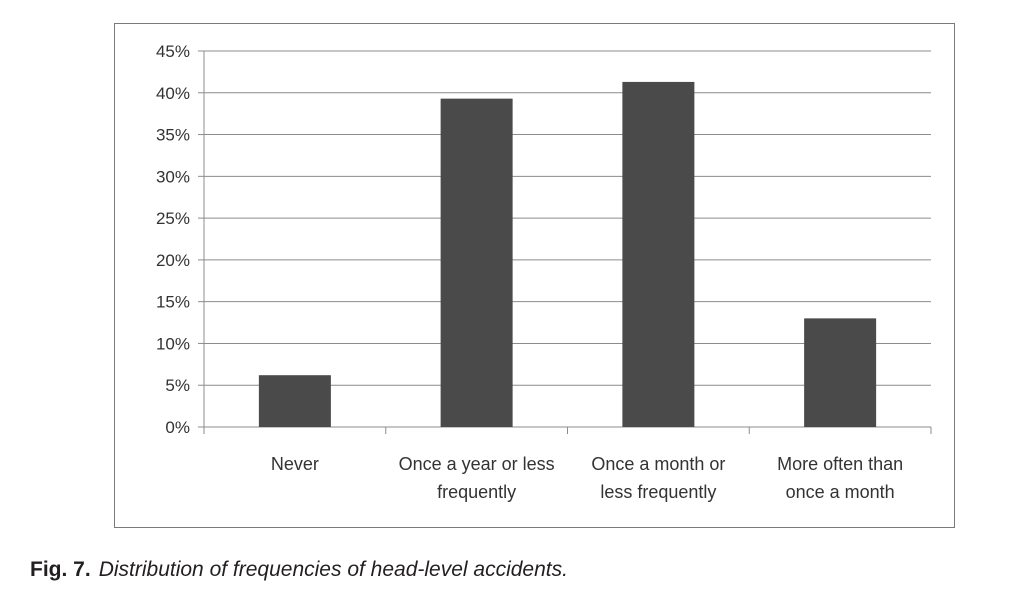  I want to click on y-tick-label: 35%, so click(173, 135).